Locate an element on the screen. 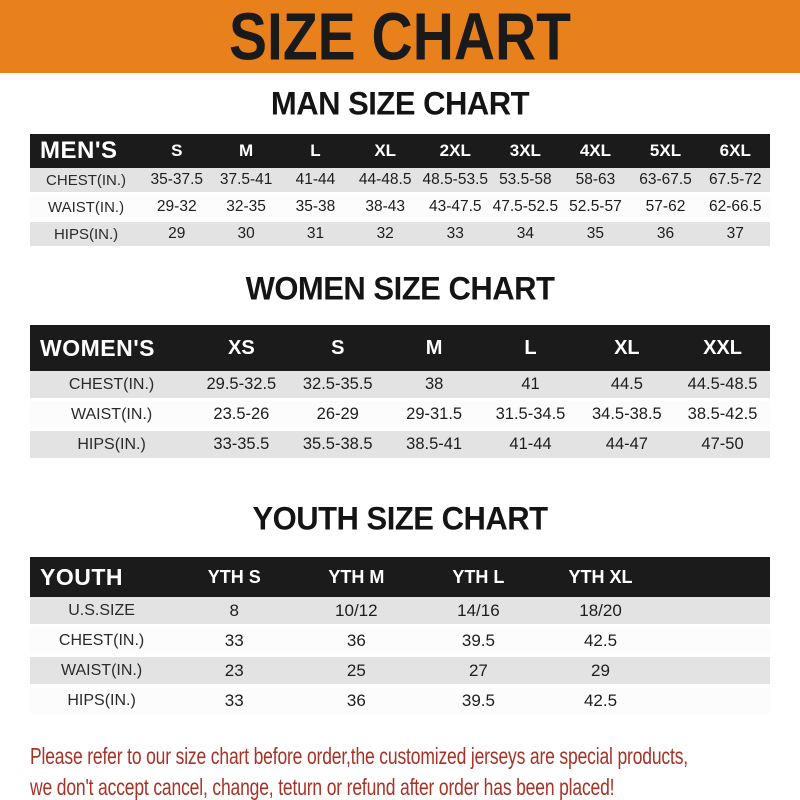 The image size is (800, 800). women-size-heading: WOMEN SIZE CHART is located at coordinates (400, 288).